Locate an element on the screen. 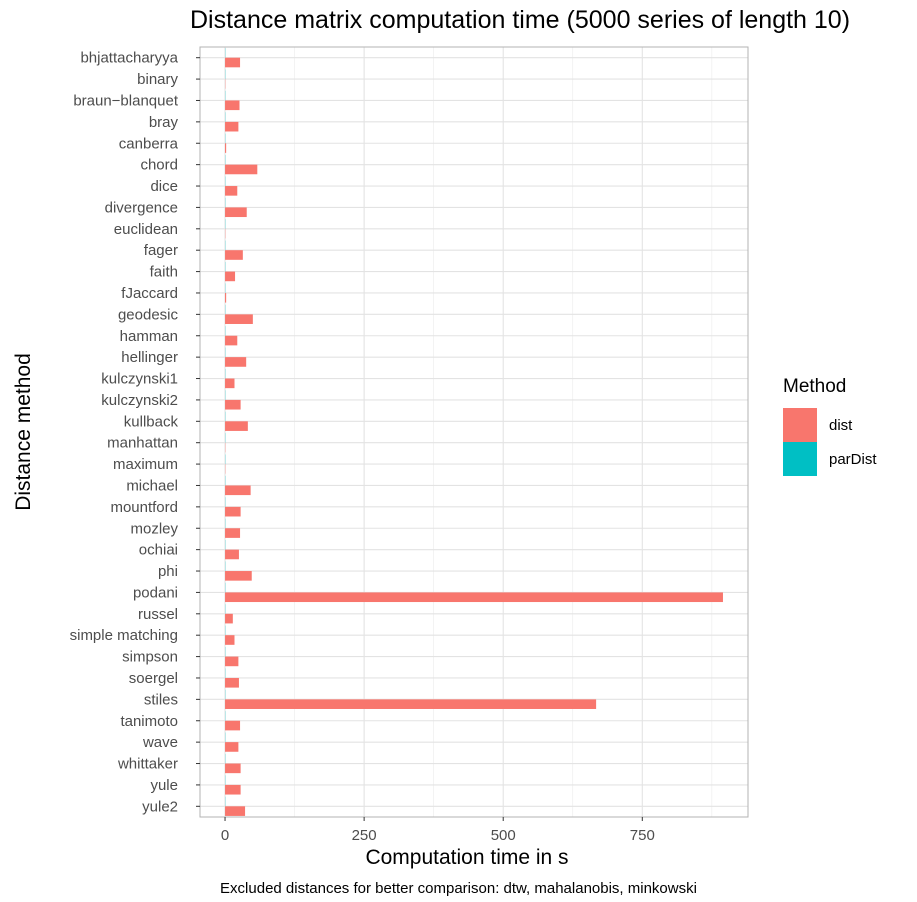 This screenshot has width=917, height=902. y-tick-label: soergel is located at coordinates (153, 678).